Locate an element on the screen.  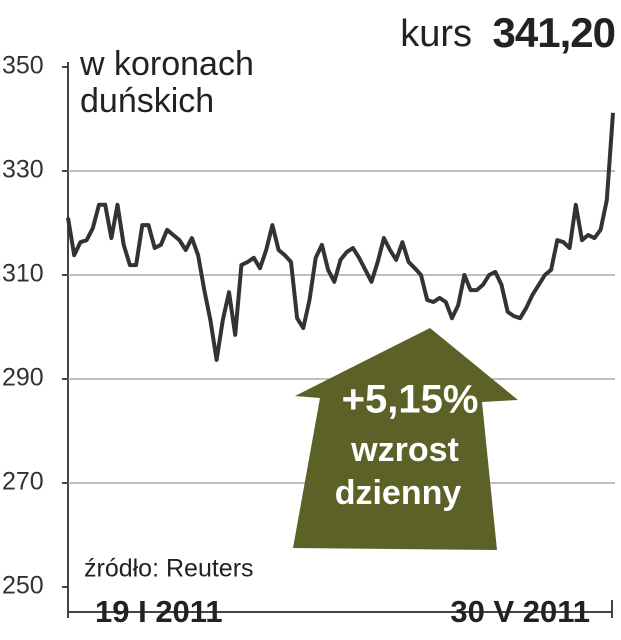
y-tick-label: 310 is located at coordinates (23, 274).